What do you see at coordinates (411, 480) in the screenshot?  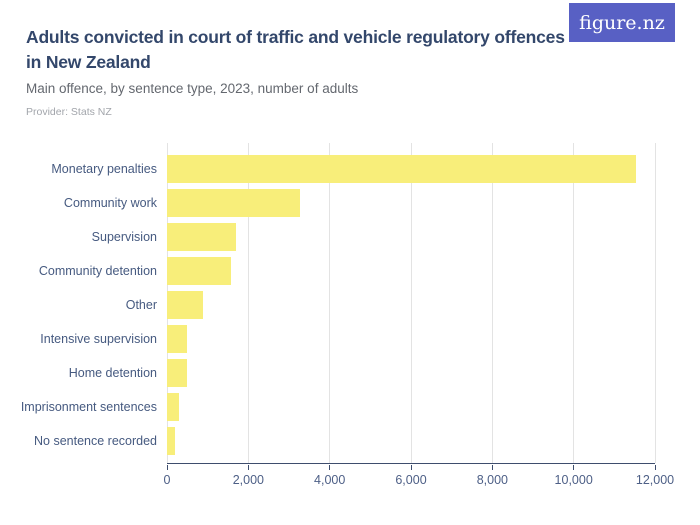 I see `x-tick-label: 6,000` at bounding box center [411, 480].